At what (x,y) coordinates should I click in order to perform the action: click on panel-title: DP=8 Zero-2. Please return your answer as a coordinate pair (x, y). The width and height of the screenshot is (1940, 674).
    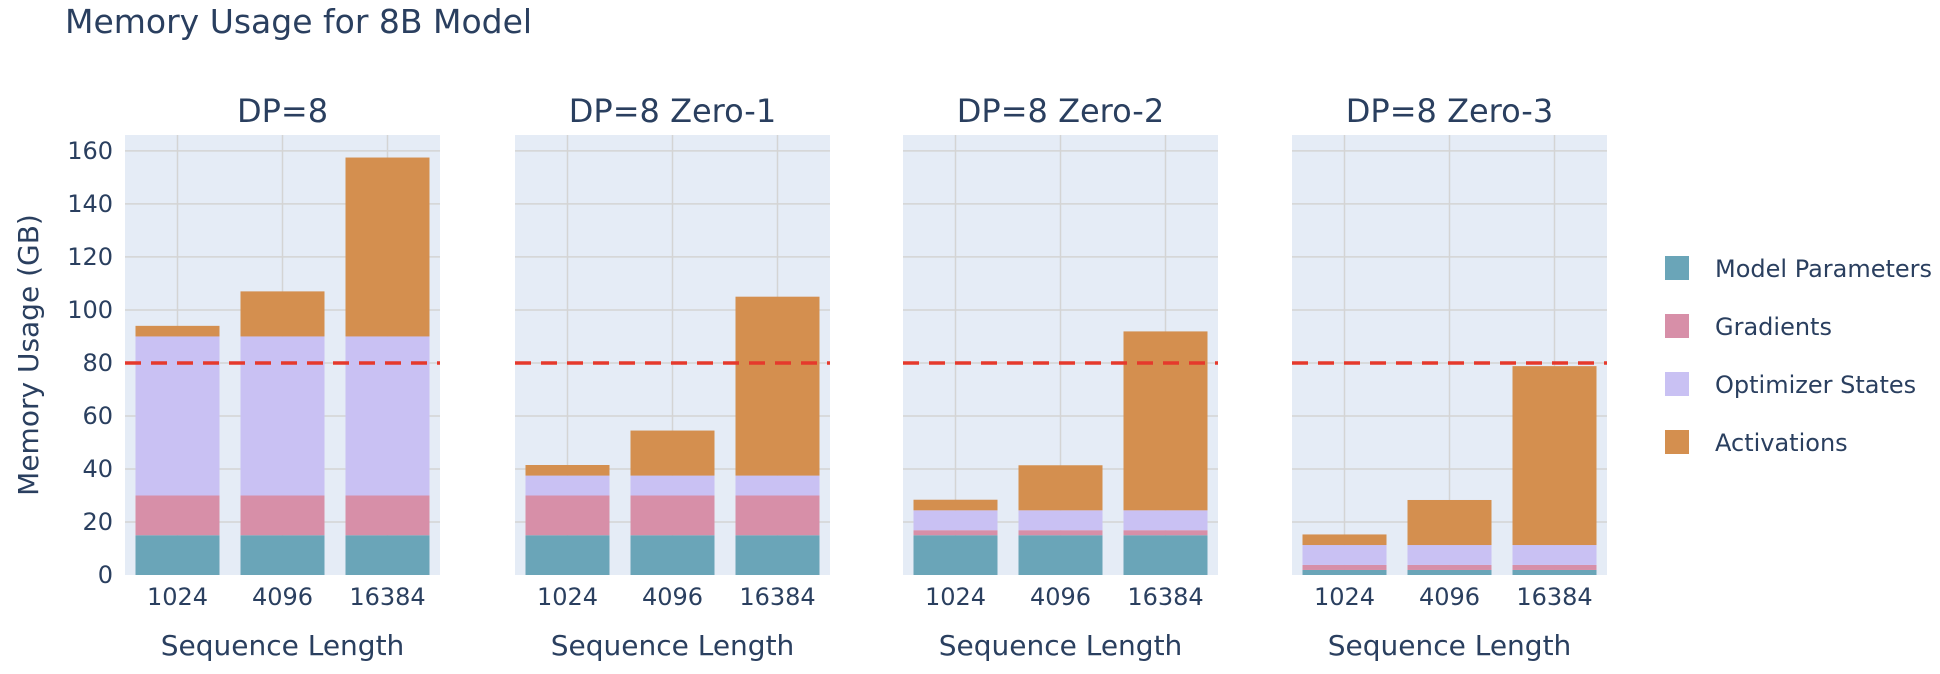
    Looking at the image, I should click on (1060, 111).